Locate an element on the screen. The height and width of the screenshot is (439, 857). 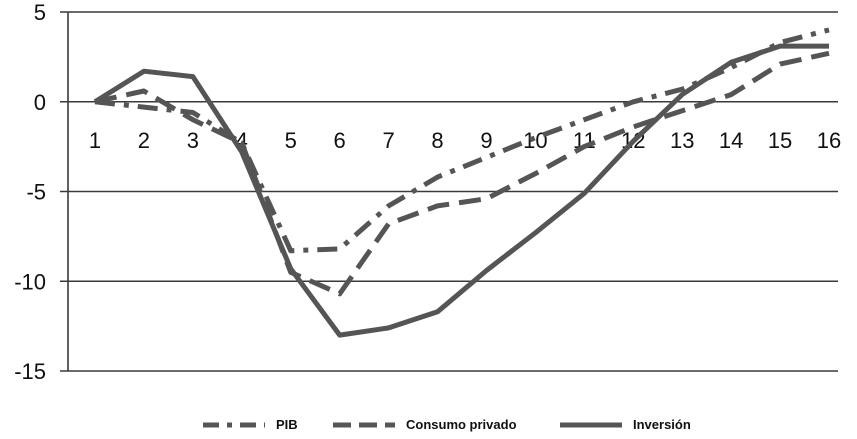
x-tick-label: 13 is located at coordinates (682, 140).